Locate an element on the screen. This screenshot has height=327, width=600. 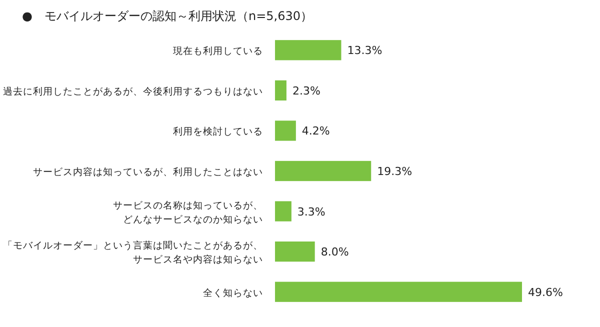
data-label: 2.3% is located at coordinates (306, 91).